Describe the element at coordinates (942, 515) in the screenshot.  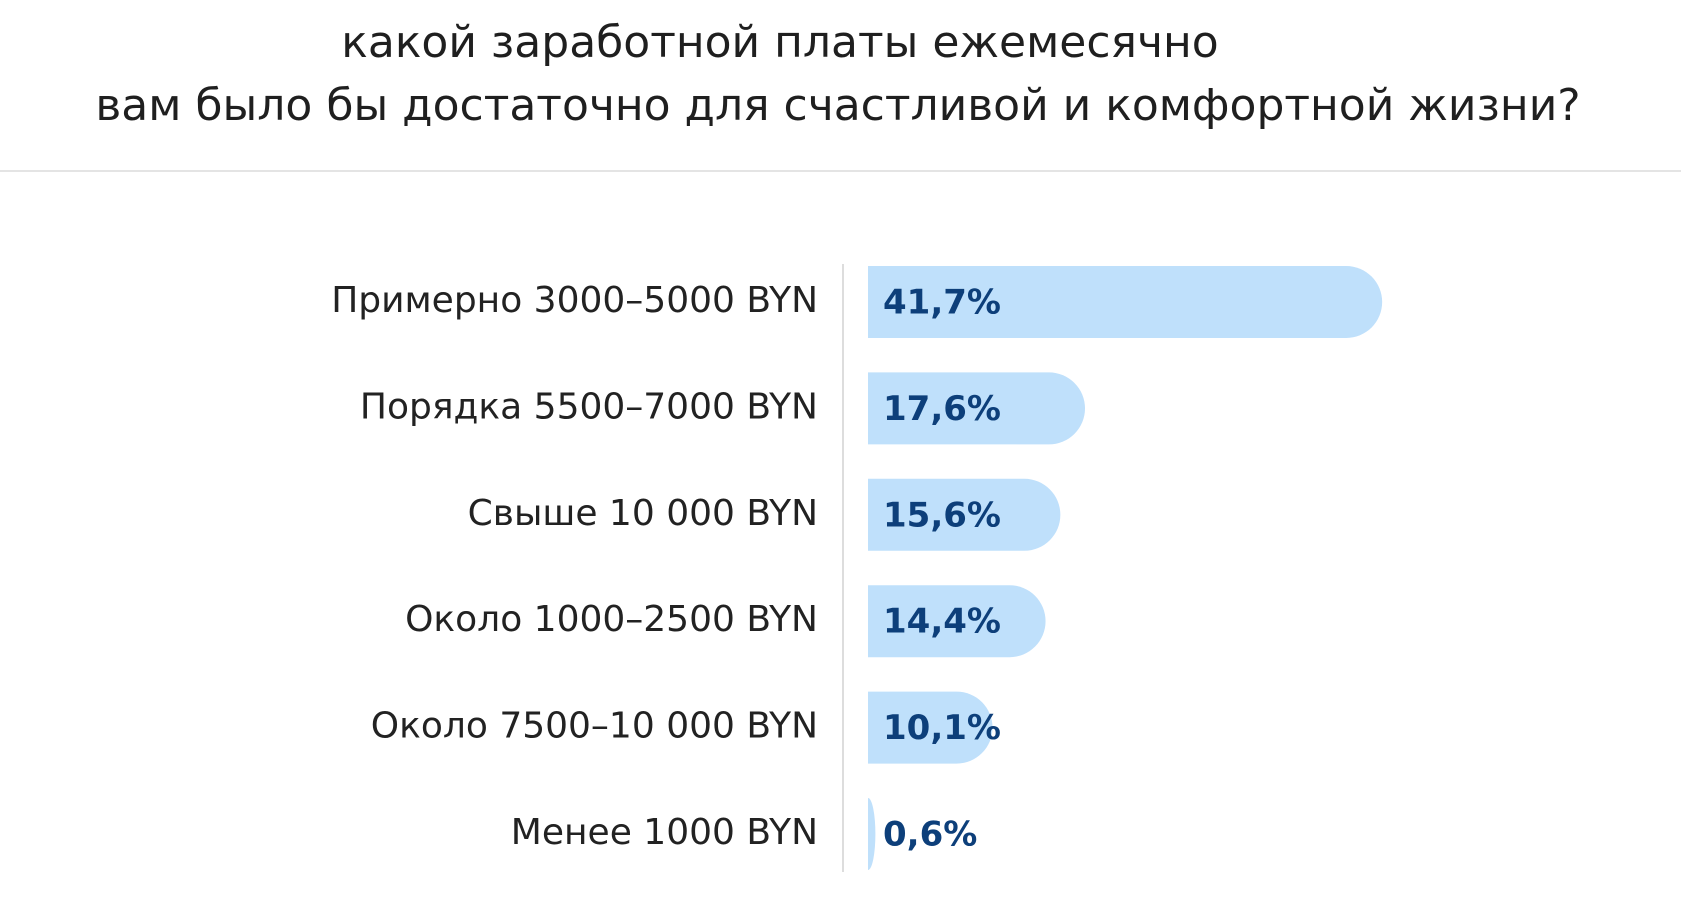
I see `value-label: 15,6%` at that location.